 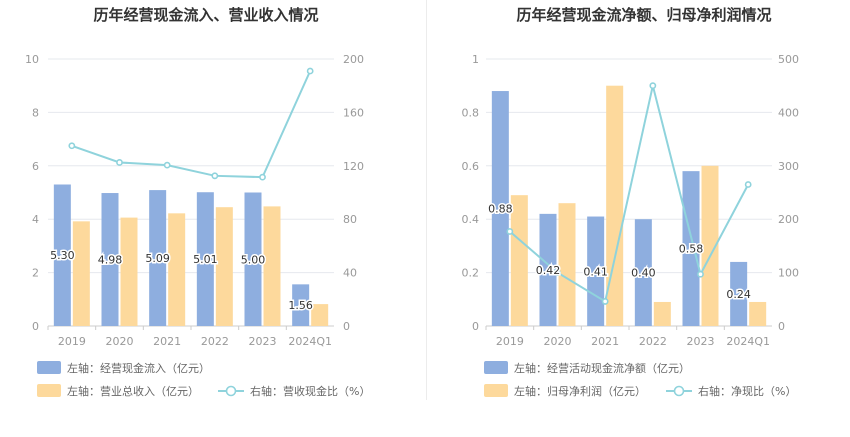 I want to click on bar-value-label: 4.98, so click(x=110, y=260).